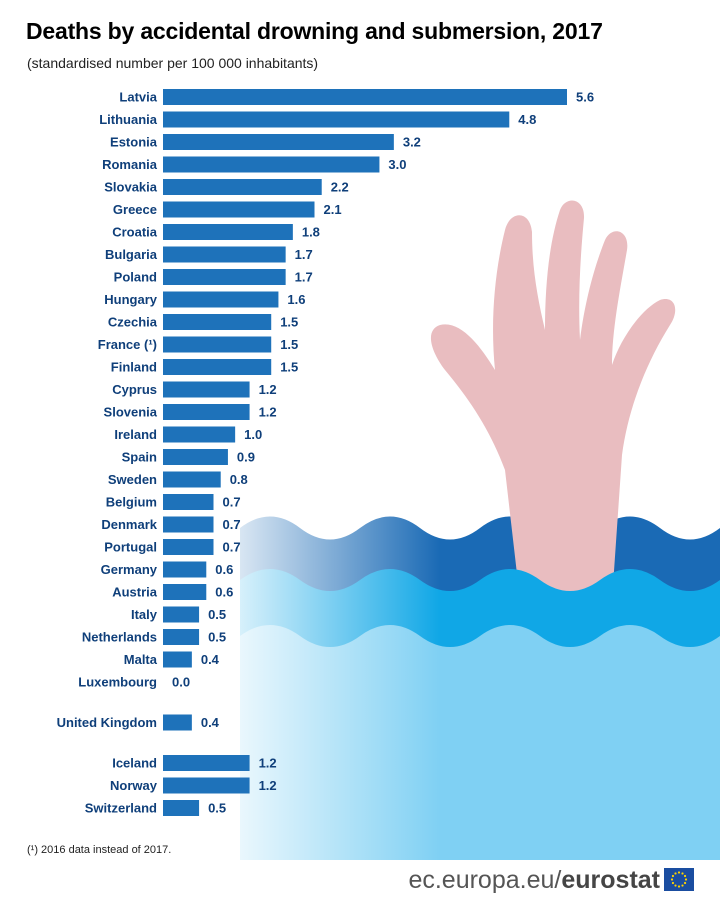 The height and width of the screenshot is (902, 720). Describe the element at coordinates (129, 524) in the screenshot. I see `category-label-denmark: Denmark` at that location.